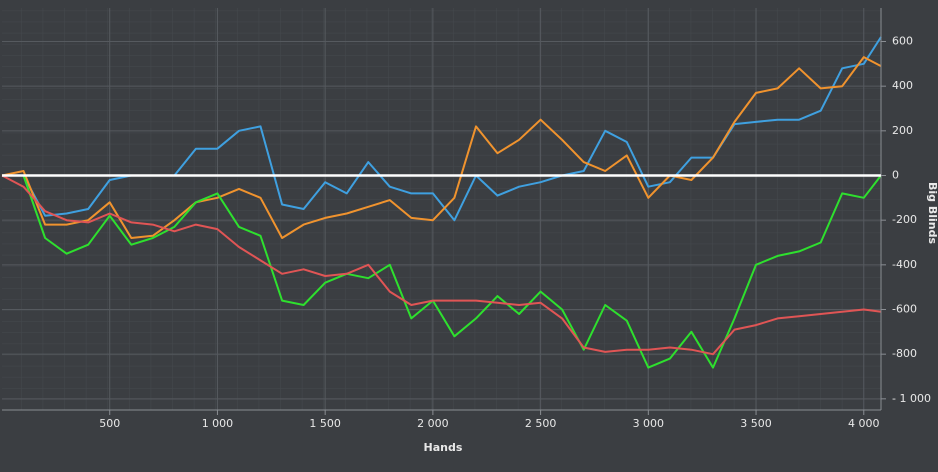 This screenshot has height=472, width=938. Describe the element at coordinates (904, 264) in the screenshot. I see `y-tick-label: -400` at that location.